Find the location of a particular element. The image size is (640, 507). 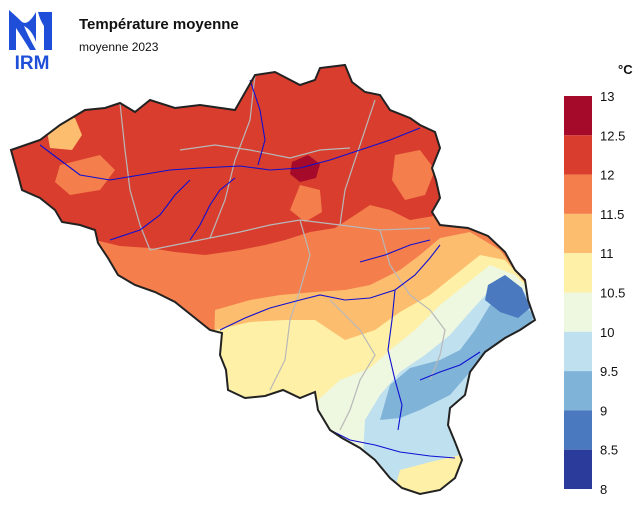

map-subtitle: moyenne 2023 is located at coordinates (119, 47).